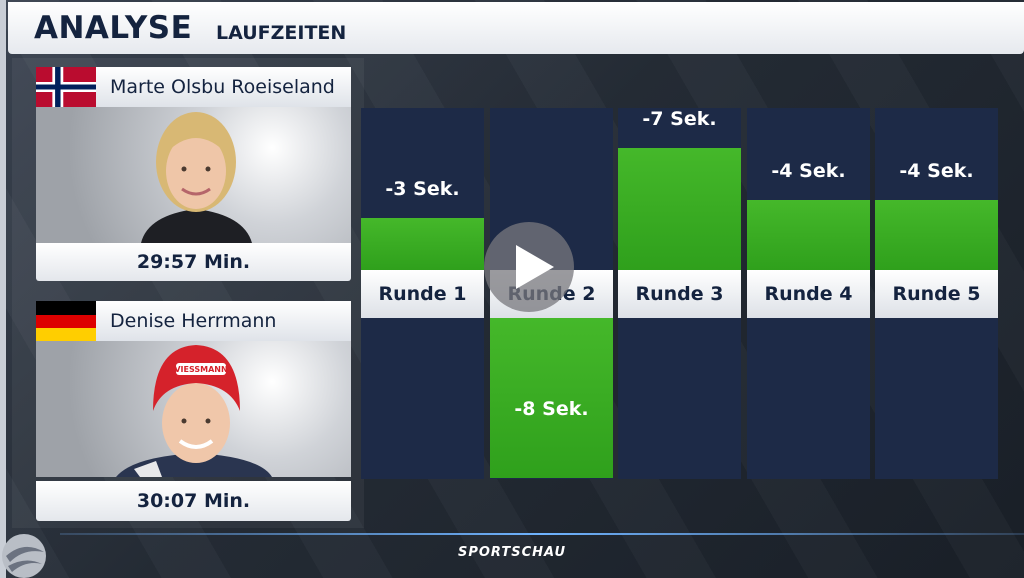 Image resolution: width=1024 pixels, height=578 pixels. What do you see at coordinates (808, 171) in the screenshot?
I see `chart-data-label-4: -4 Sek.` at bounding box center [808, 171].